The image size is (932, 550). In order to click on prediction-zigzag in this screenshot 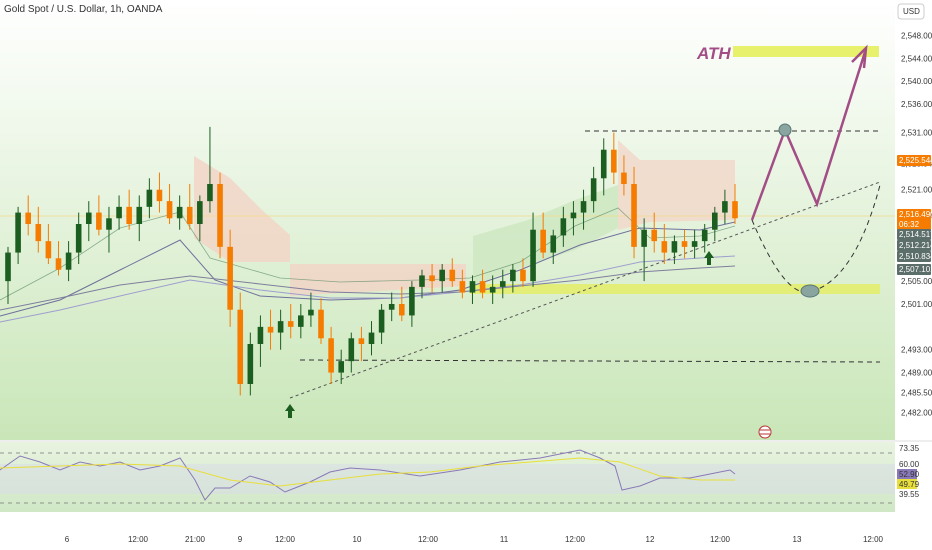, I will do `click(808, 136)`.